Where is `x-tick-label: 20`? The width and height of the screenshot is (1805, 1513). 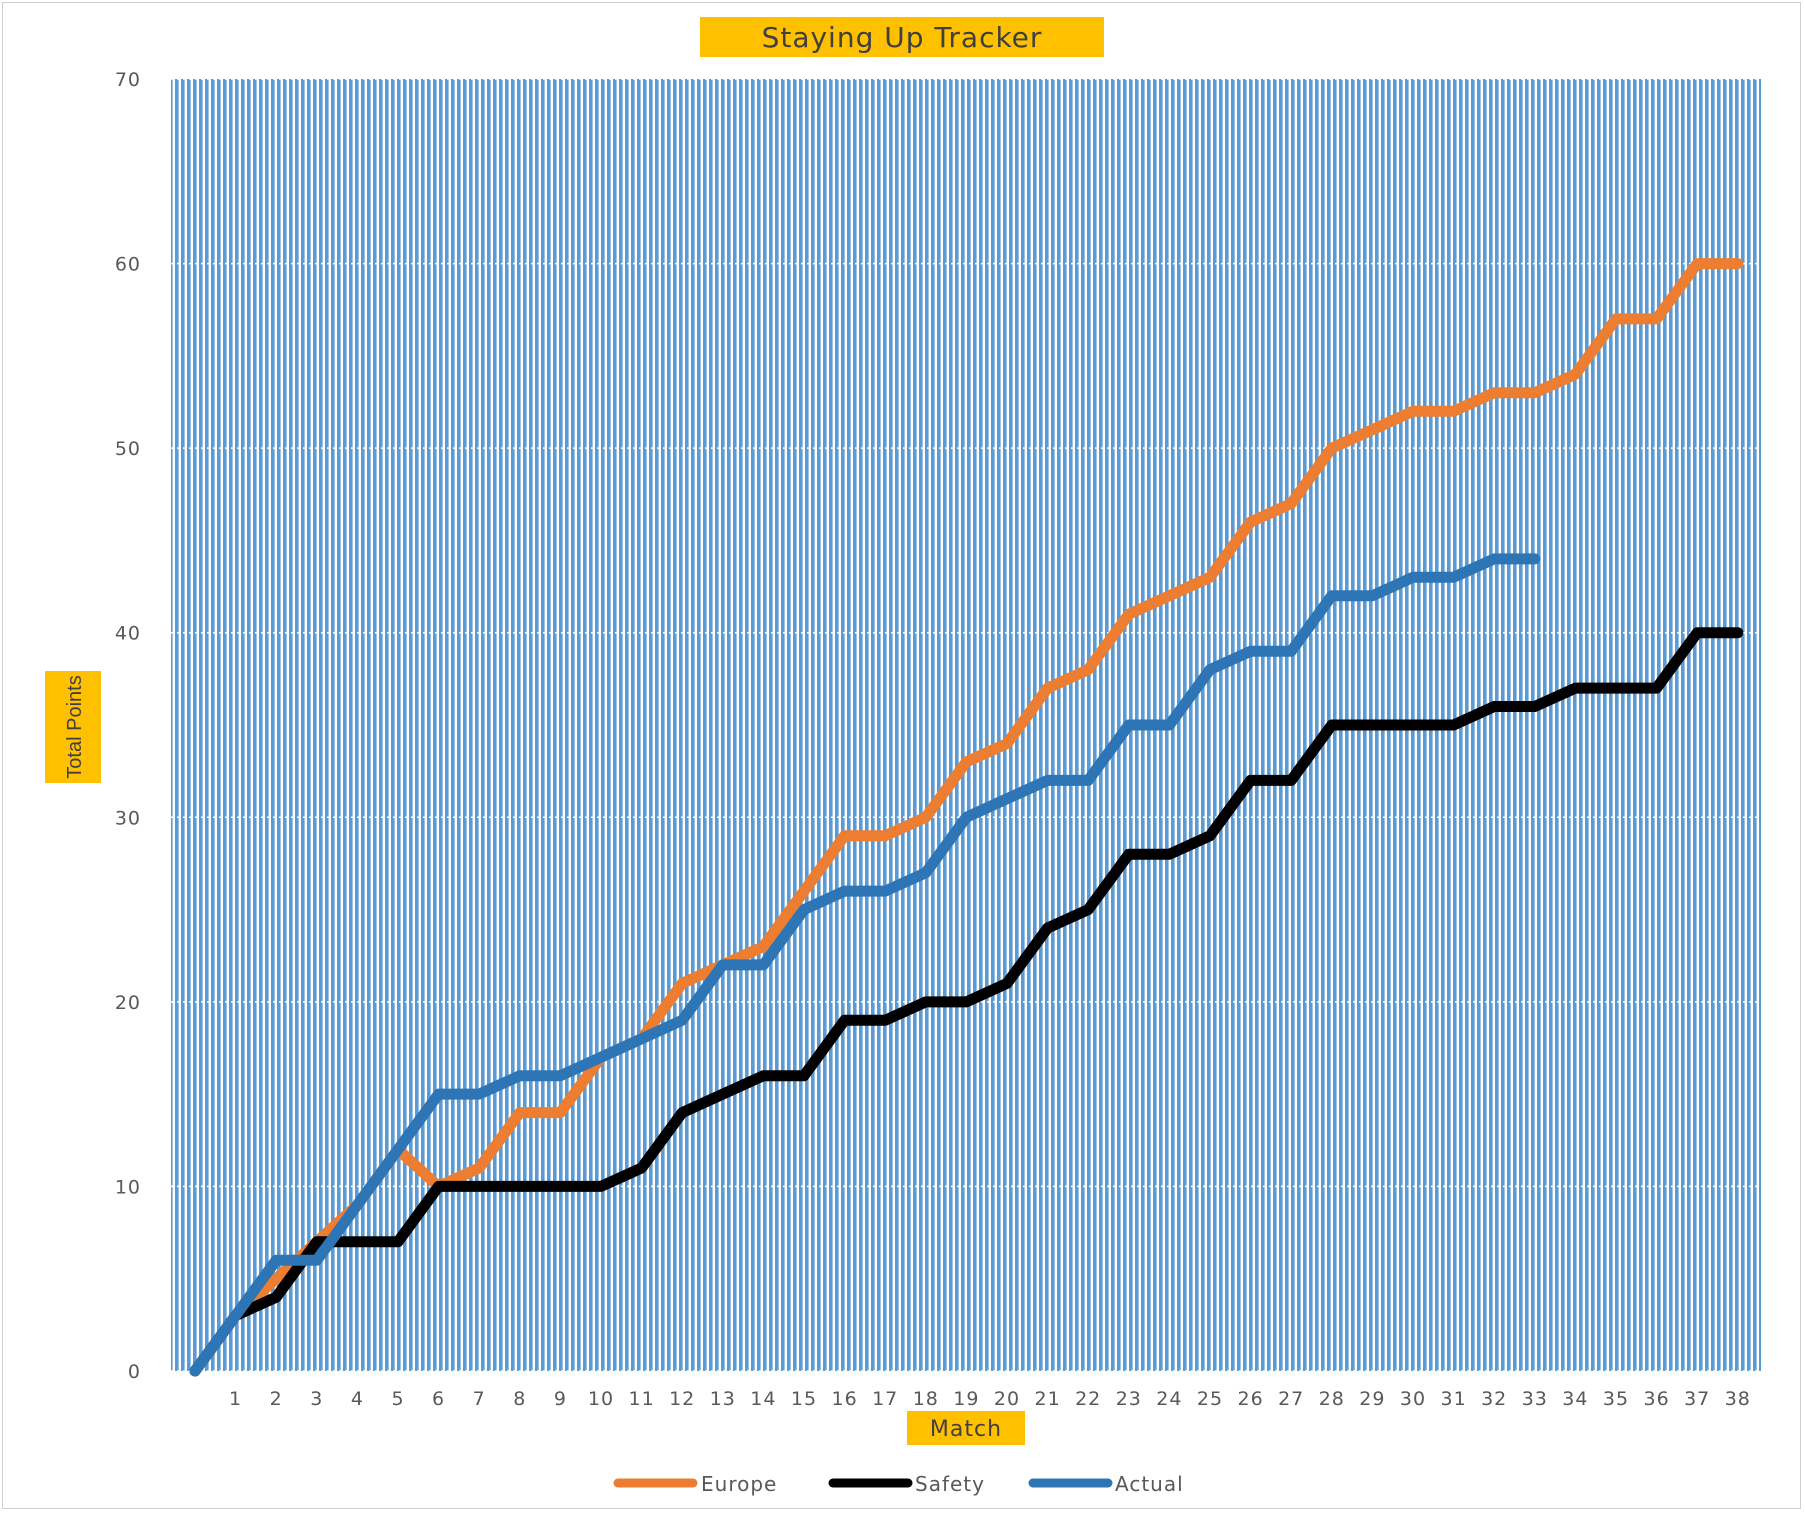 x-tick-label: 20 is located at coordinates (1007, 1399).